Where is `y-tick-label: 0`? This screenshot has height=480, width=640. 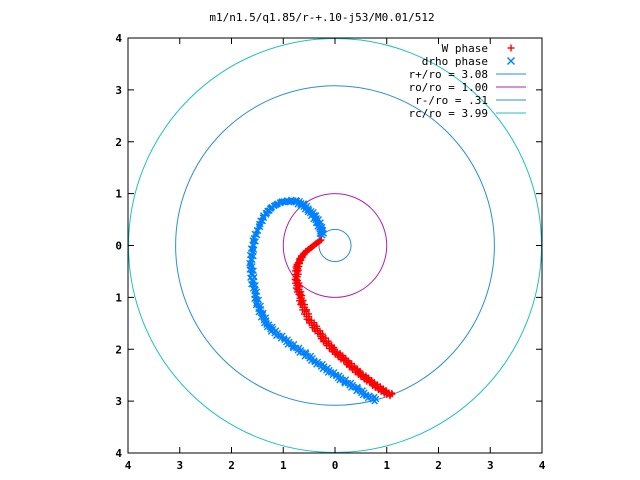 y-tick-label: 0 is located at coordinates (118, 246).